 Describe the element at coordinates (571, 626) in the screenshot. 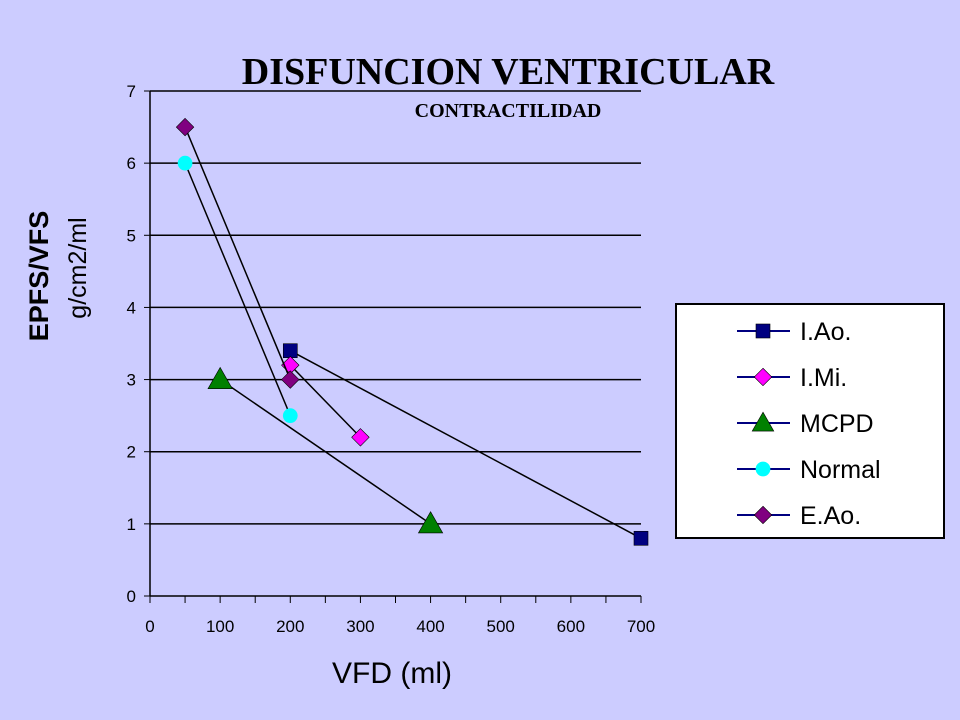

I see `x-tick-label: 600` at that location.